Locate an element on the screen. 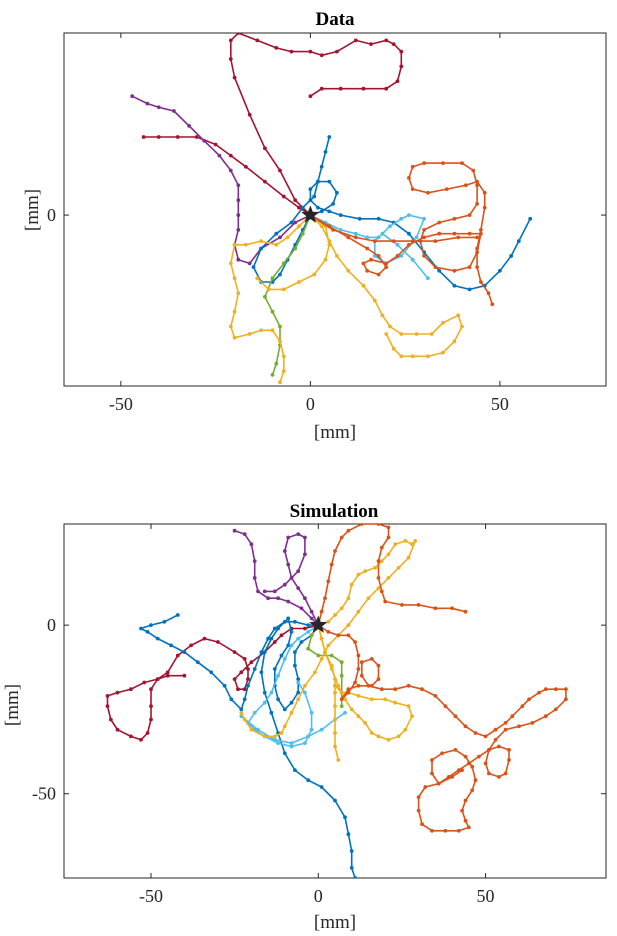 The height and width of the screenshot is (936, 617). origin-marker is located at coordinates (318, 624).